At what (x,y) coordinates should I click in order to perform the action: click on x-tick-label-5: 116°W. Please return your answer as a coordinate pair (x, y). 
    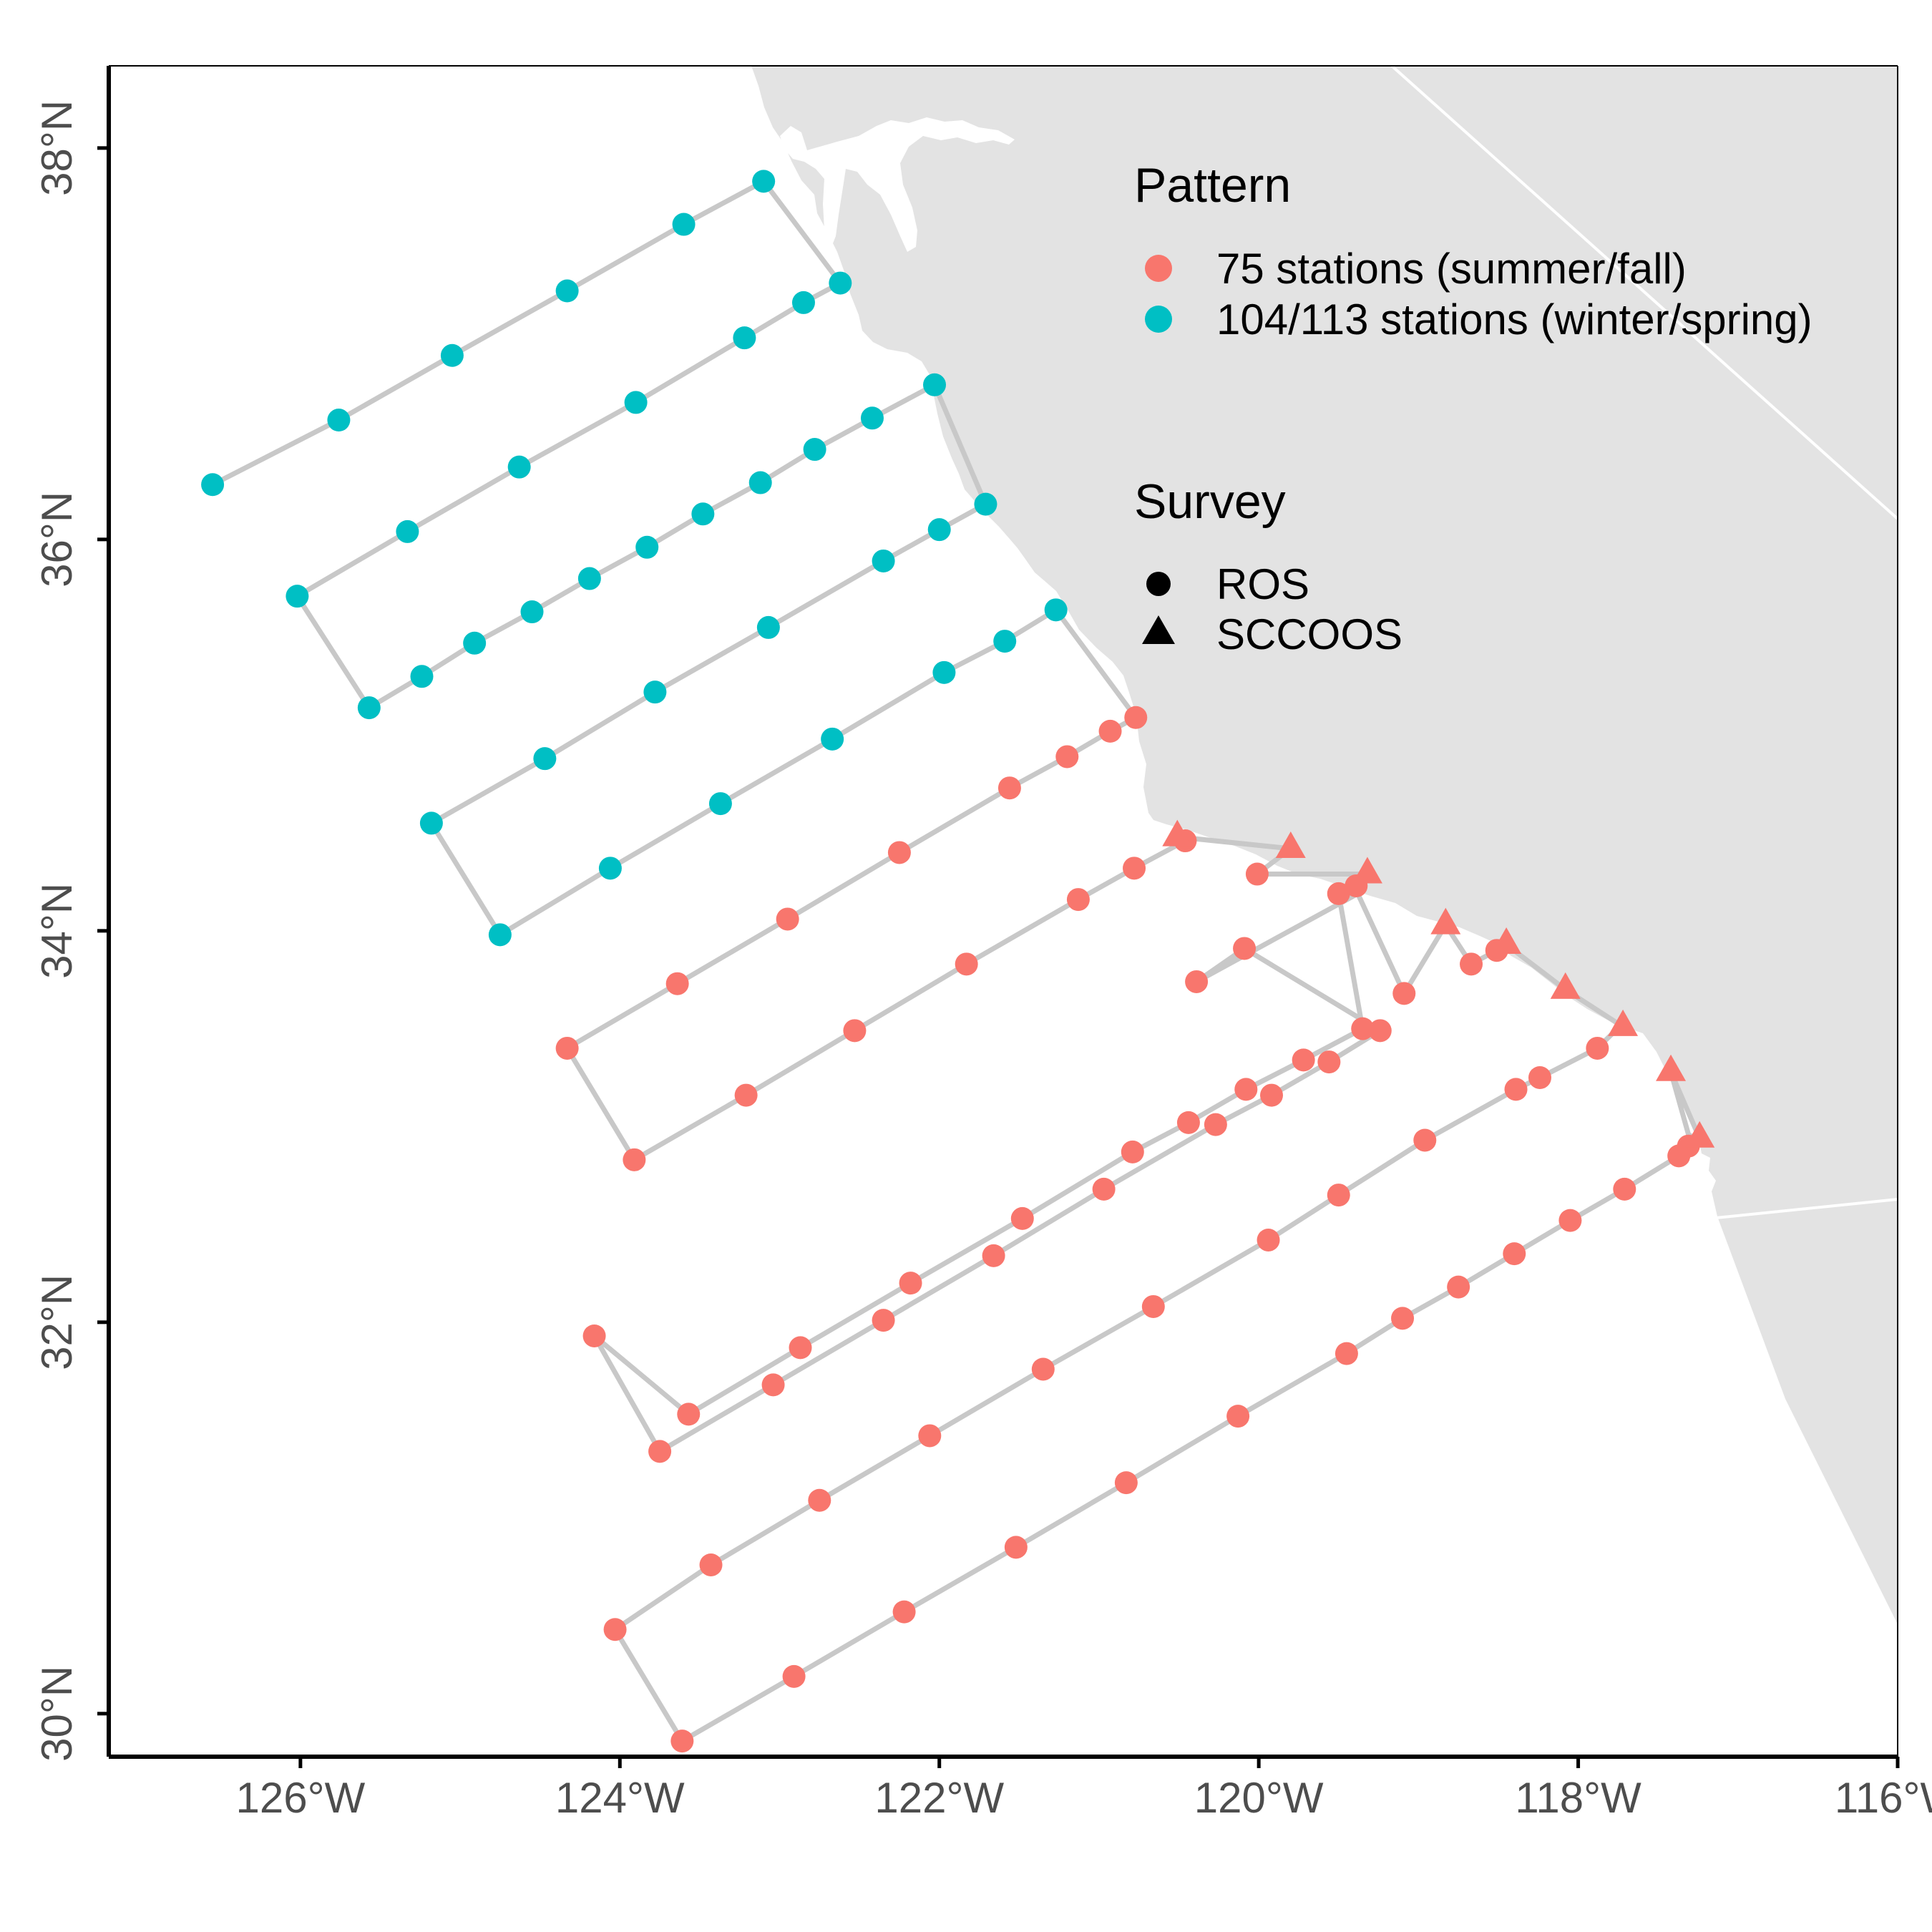
    Looking at the image, I should click on (1883, 1798).